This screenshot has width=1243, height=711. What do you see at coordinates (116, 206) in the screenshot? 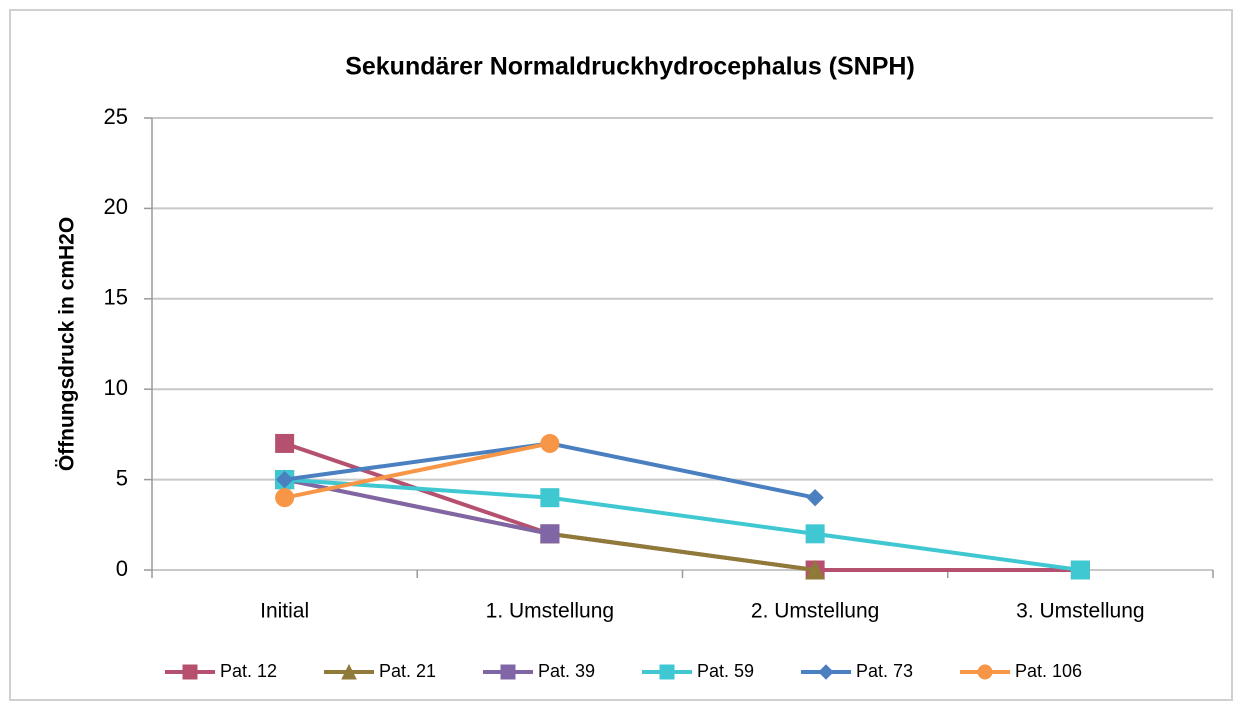
I see `y-tick-label: 20` at bounding box center [116, 206].